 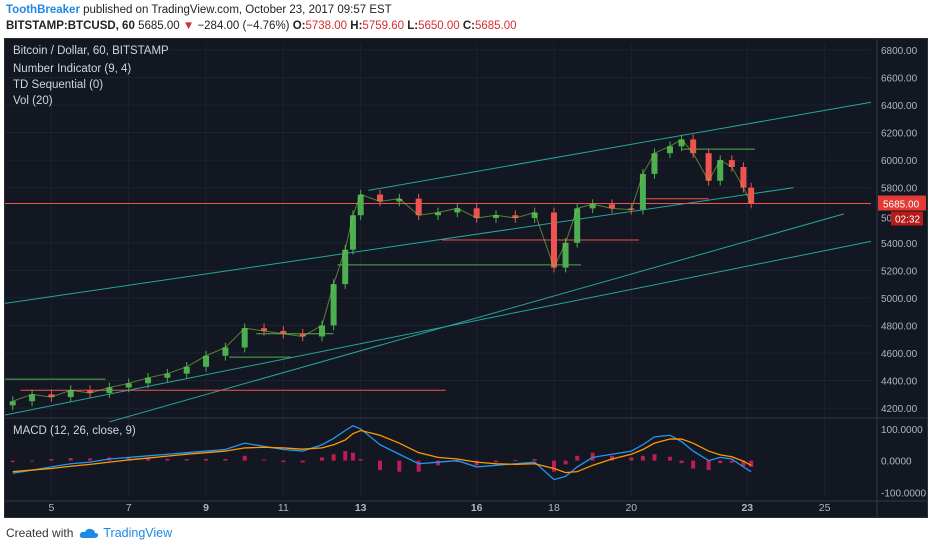 I want to click on indicator-macd: MACD (12, 26, close, 9), so click(x=74, y=431).